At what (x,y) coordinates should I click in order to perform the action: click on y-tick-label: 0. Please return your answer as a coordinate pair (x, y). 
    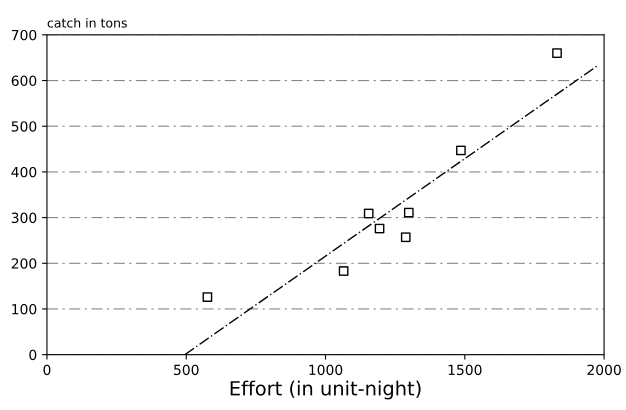
    Looking at the image, I should click on (32, 355).